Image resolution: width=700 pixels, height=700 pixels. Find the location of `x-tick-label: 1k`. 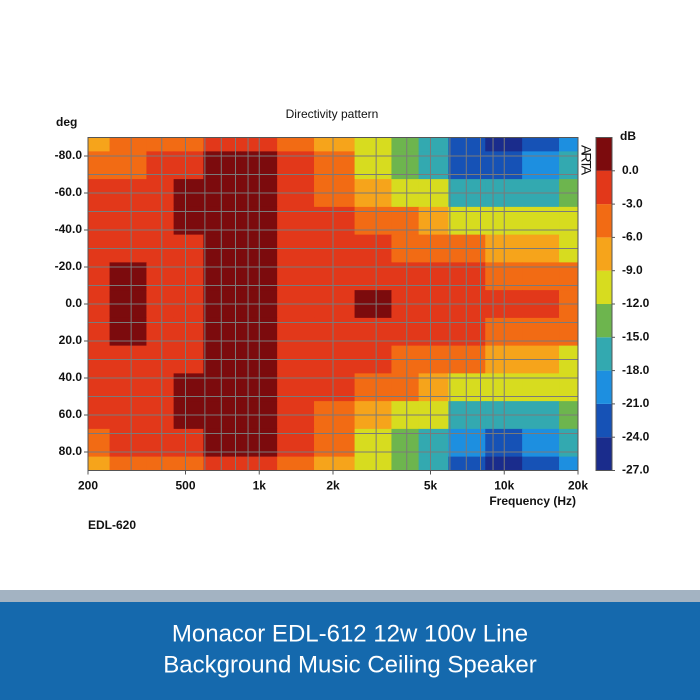

x-tick-label: 1k is located at coordinates (260, 486).